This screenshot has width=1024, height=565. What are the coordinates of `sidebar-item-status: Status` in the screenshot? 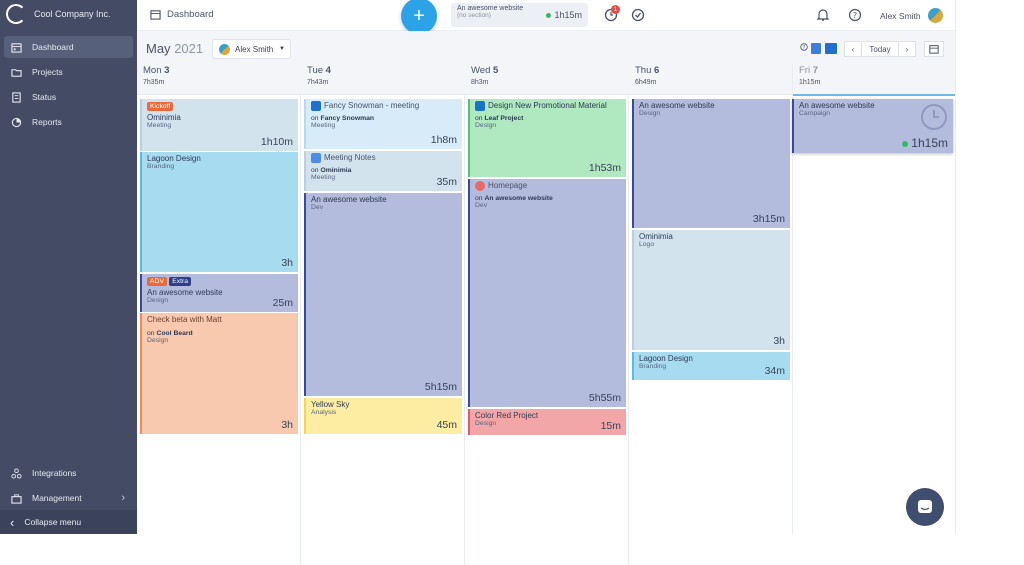 It's located at (68, 97).